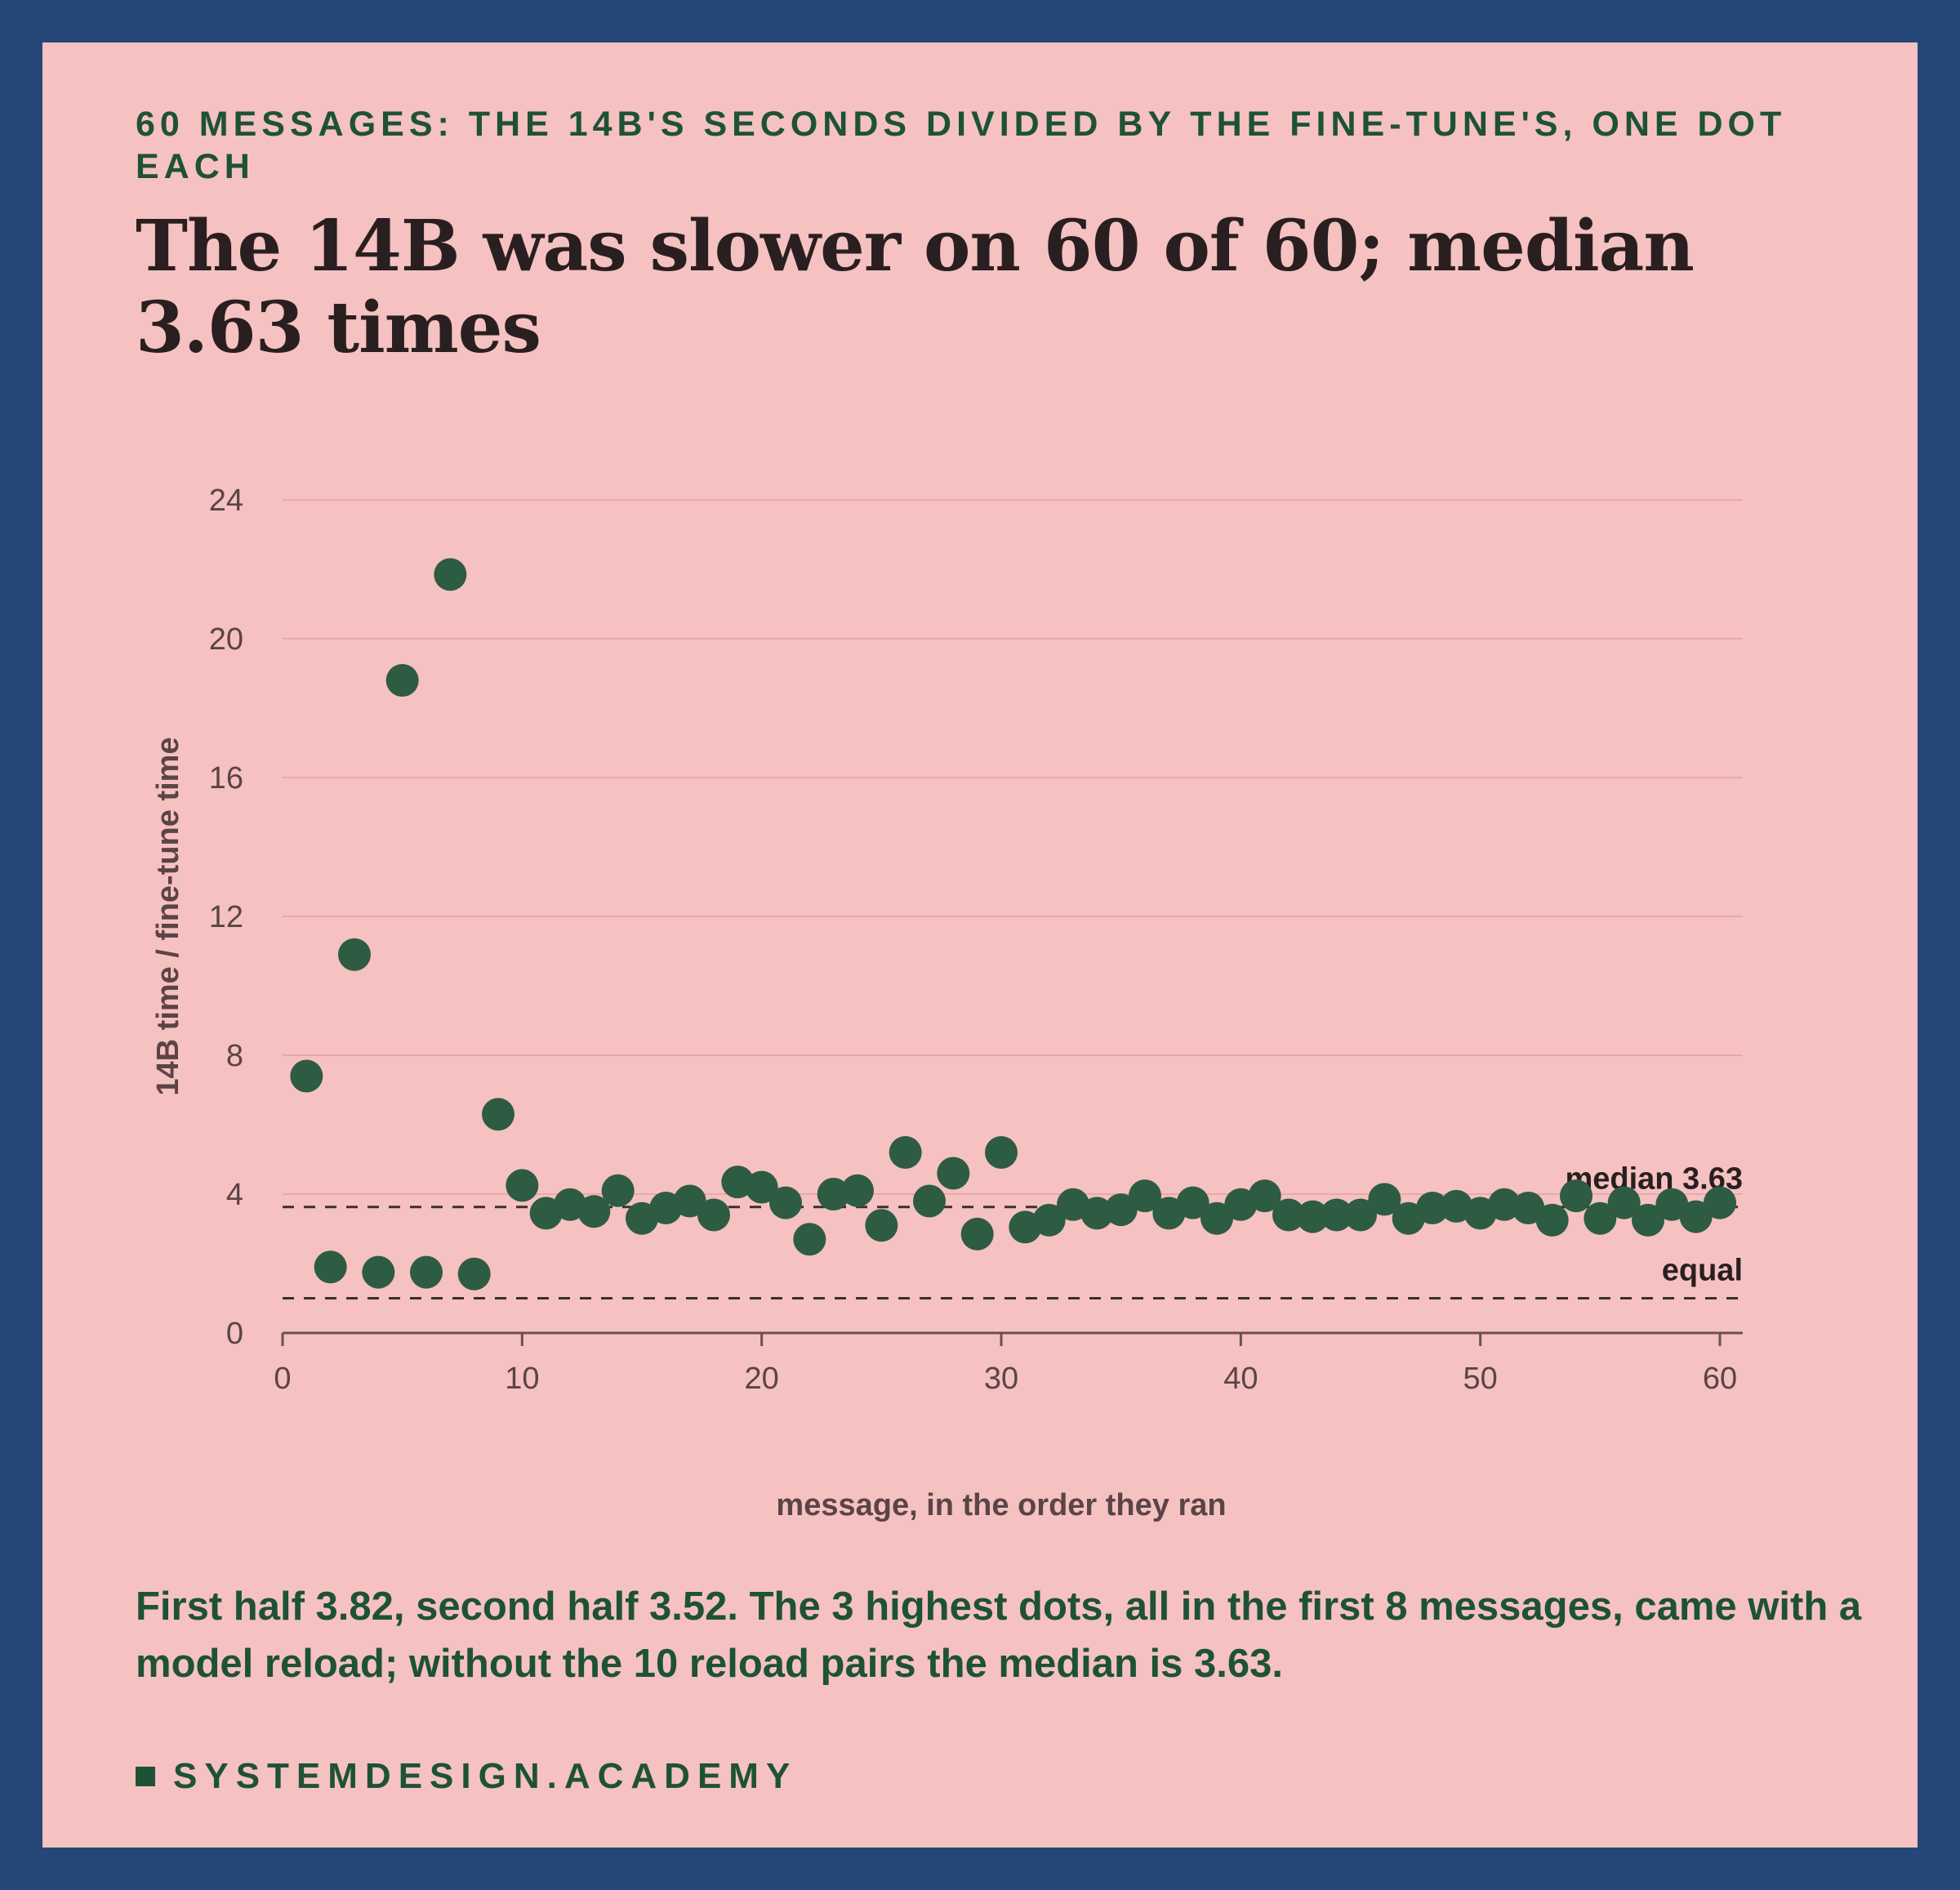 Image resolution: width=1960 pixels, height=1890 pixels. I want to click on x-tick-label: 50, so click(1480, 1379).